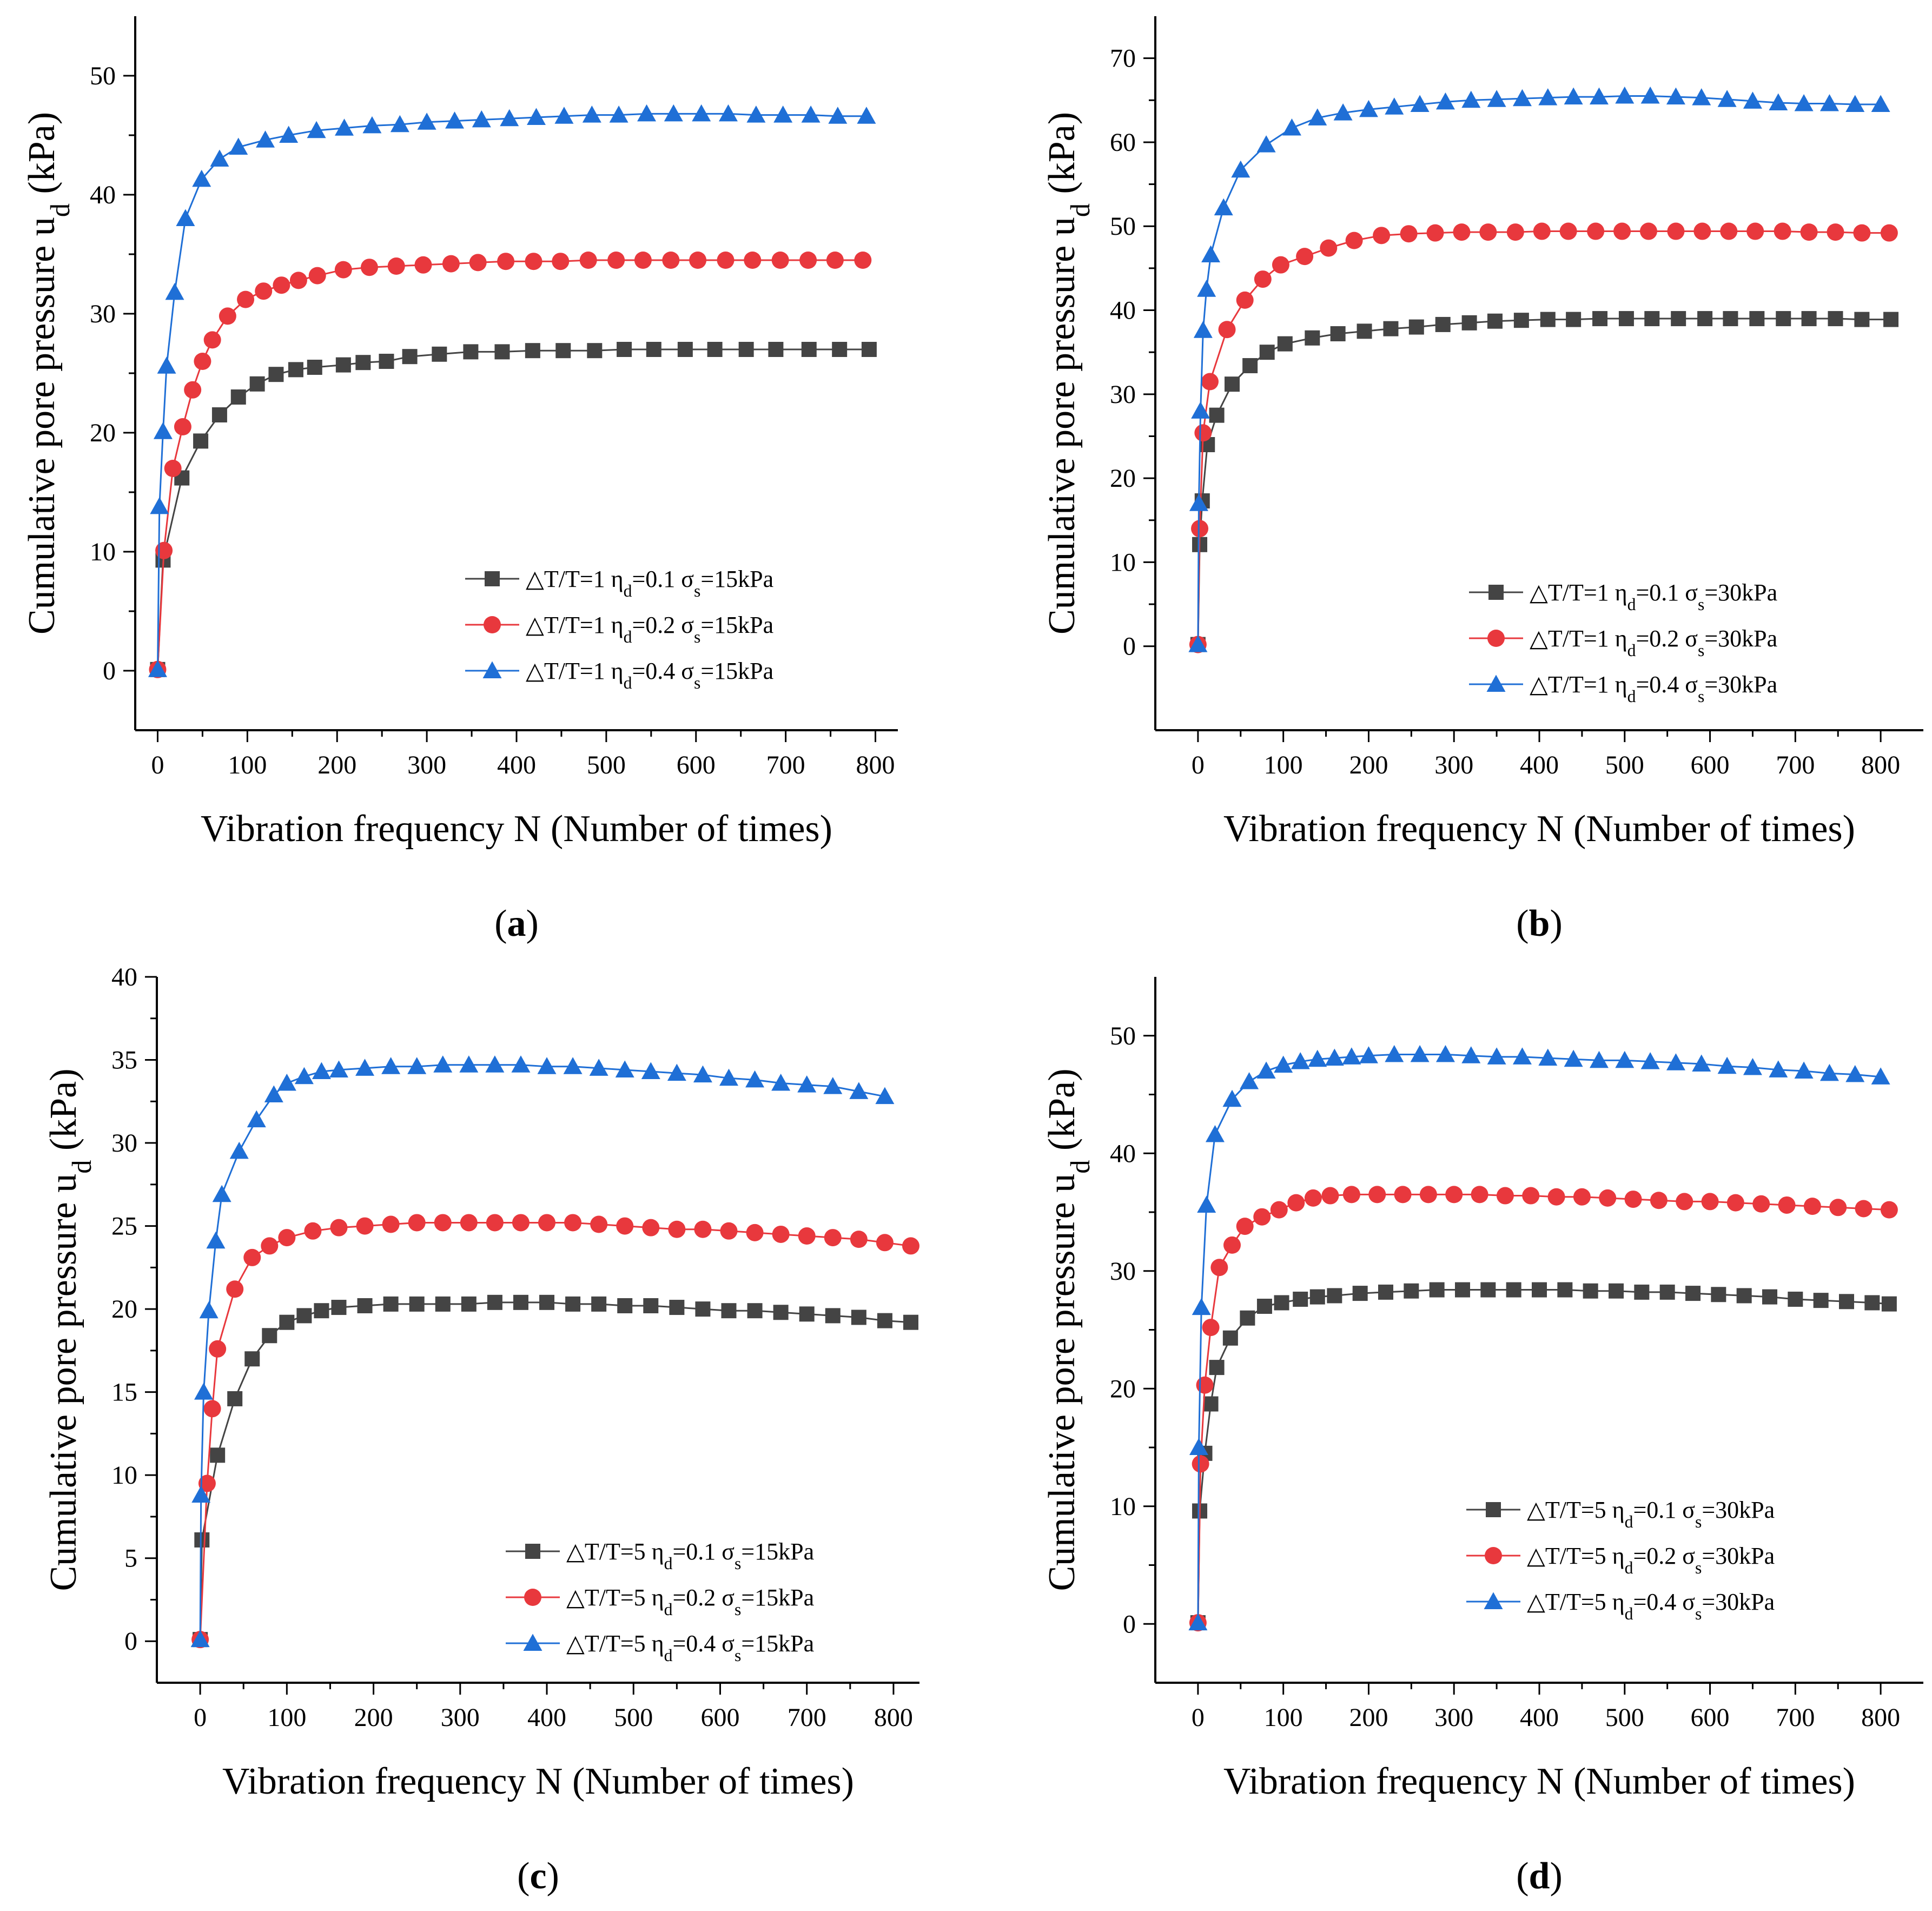 This screenshot has height=1911, width=1932. What do you see at coordinates (1123, 226) in the screenshot?
I see `y-tick-label: 50` at bounding box center [1123, 226].